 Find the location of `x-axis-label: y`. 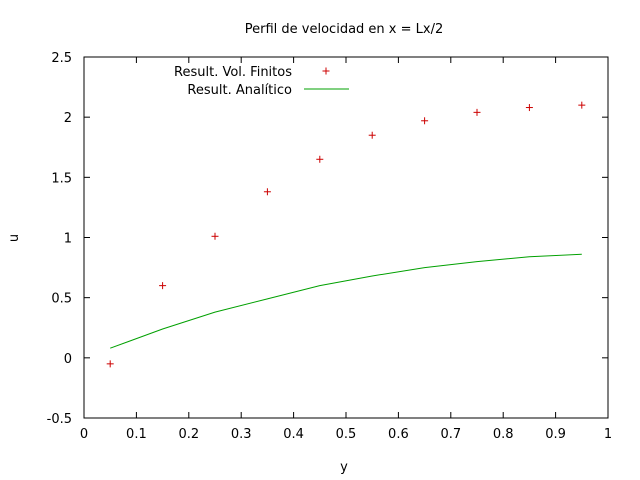

x-axis-label: y is located at coordinates (344, 467).